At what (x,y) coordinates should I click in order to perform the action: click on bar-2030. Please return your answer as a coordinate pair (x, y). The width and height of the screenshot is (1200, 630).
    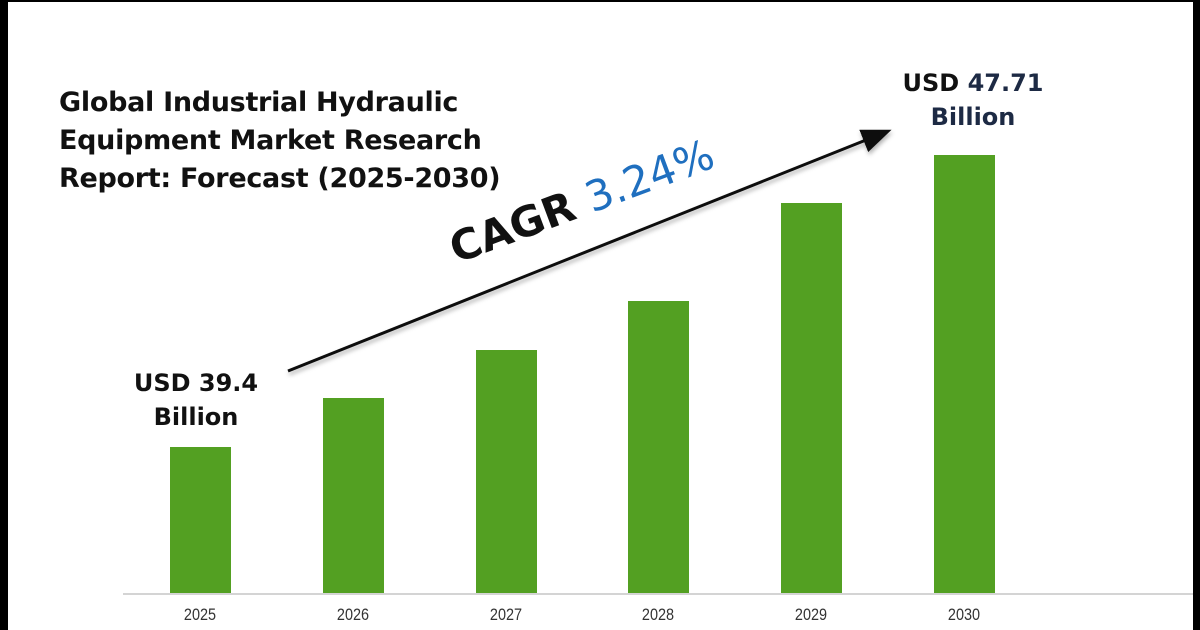
    Looking at the image, I should click on (964, 374).